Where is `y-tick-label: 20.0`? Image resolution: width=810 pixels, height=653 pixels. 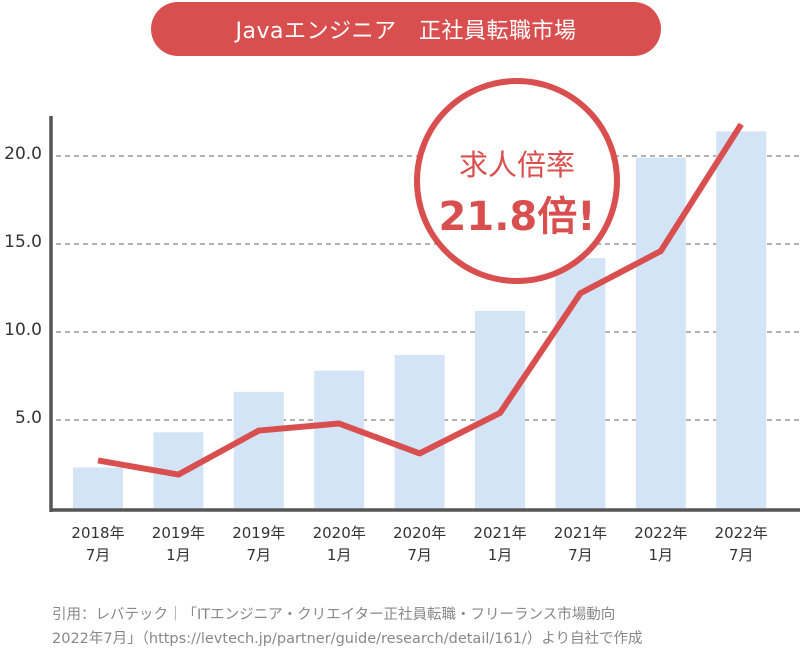
y-tick-label: 20.0 is located at coordinates (23, 154).